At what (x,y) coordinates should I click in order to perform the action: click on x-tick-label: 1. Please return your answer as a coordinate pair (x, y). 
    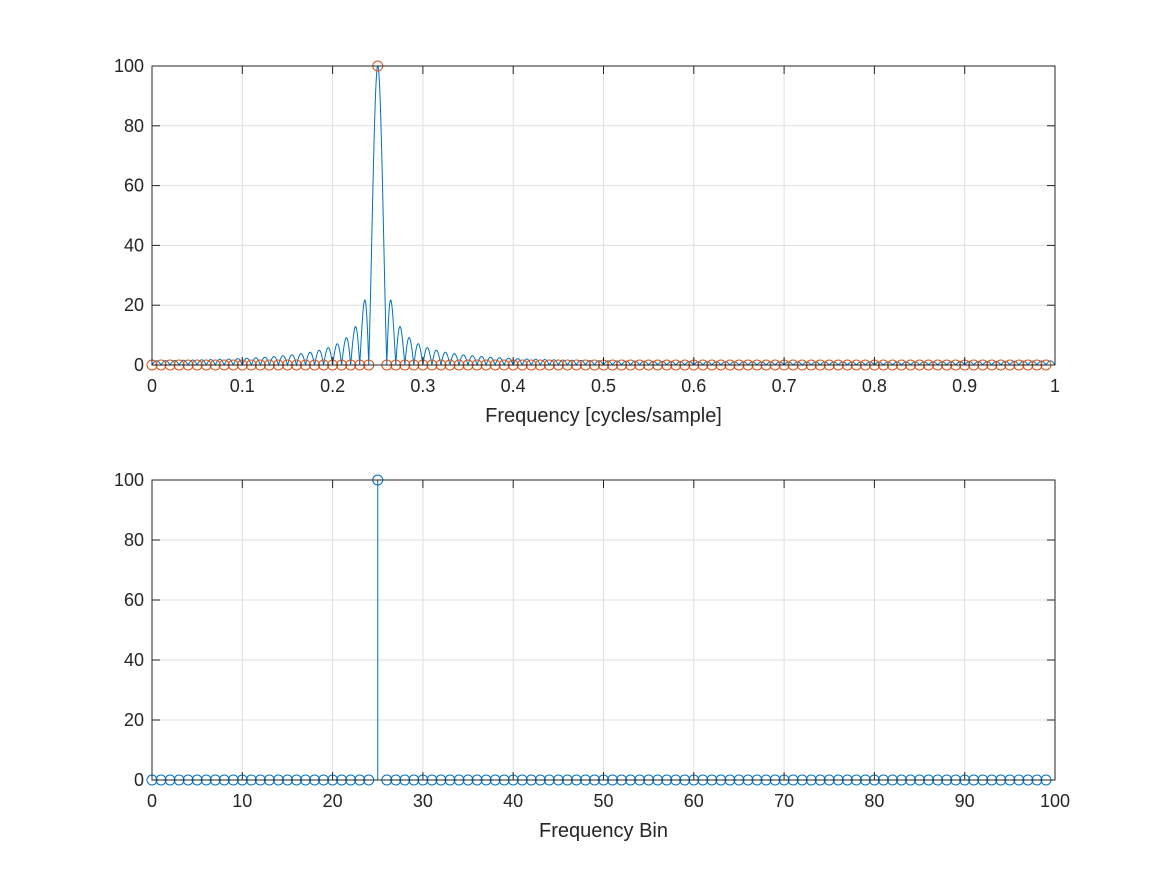
    Looking at the image, I should click on (1055, 386).